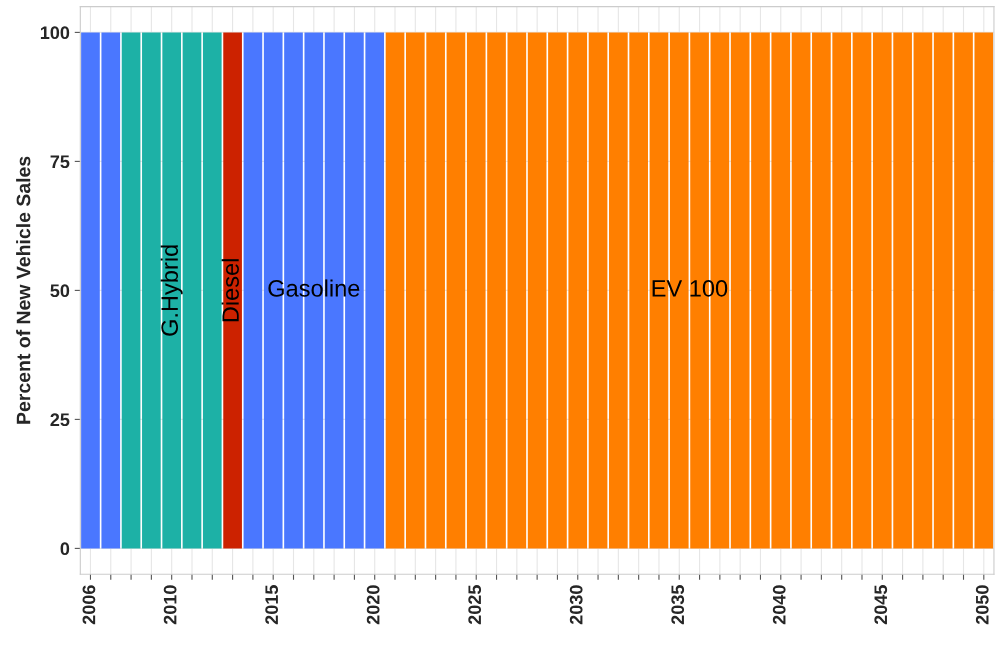 The image size is (1004, 660). I want to click on x-tick-label: 2006, so click(89, 605).